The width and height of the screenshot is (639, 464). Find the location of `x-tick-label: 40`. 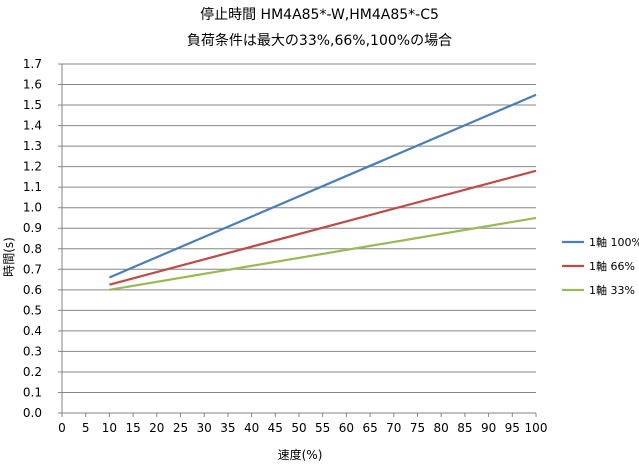

x-tick-label: 40 is located at coordinates (251, 428).